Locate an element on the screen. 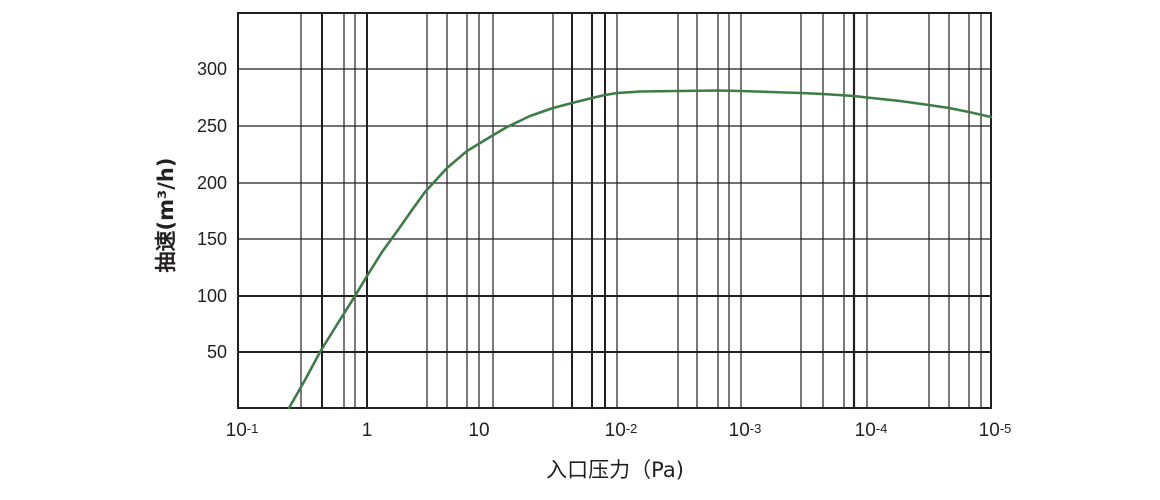 The height and width of the screenshot is (500, 1160). y-tick-label: 150 is located at coordinates (211, 239).